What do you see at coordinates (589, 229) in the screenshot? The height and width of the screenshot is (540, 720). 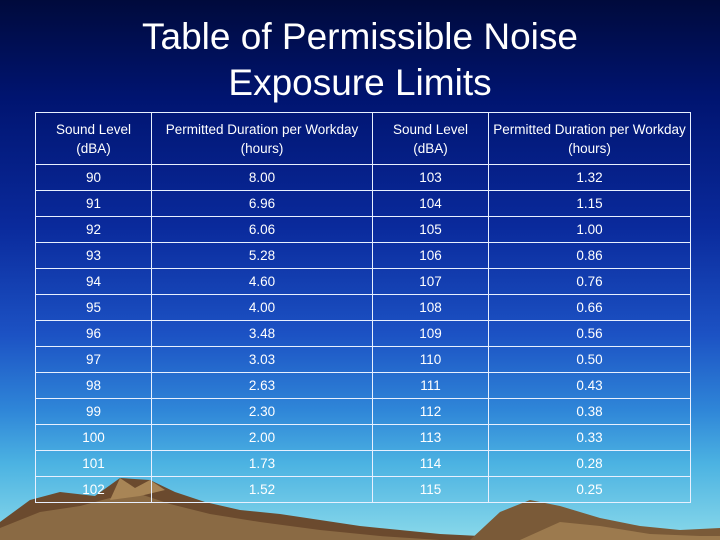 I see `table-cell: 1.00` at bounding box center [589, 229].